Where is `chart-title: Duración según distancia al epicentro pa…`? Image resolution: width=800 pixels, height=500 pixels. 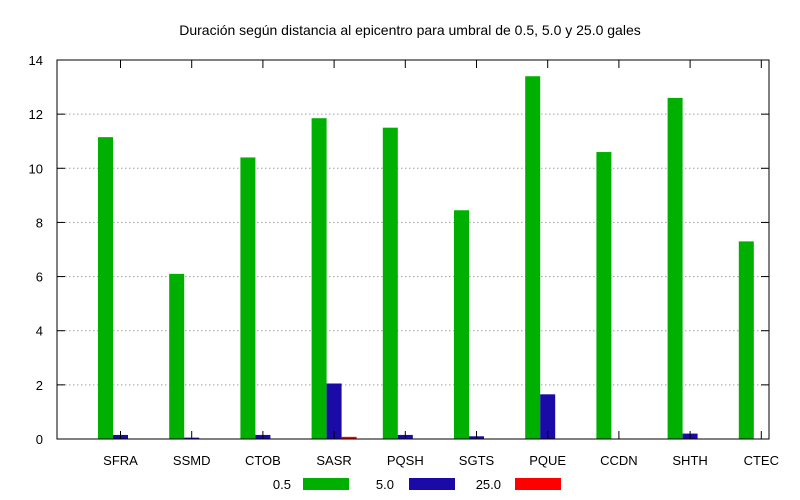 chart-title: Duración según distancia al epicentro pa… is located at coordinates (410, 30).